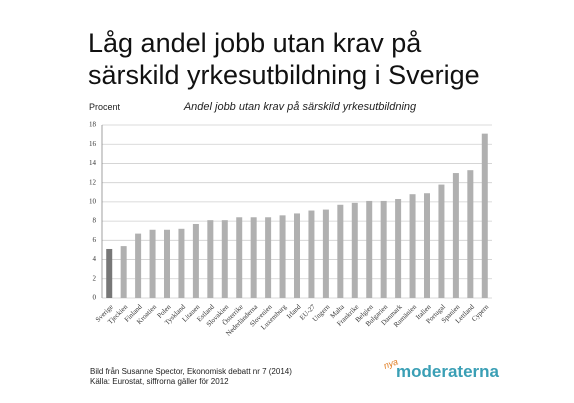 The height and width of the screenshot is (403, 574). I want to click on y-tick-label: 4, so click(95, 259).